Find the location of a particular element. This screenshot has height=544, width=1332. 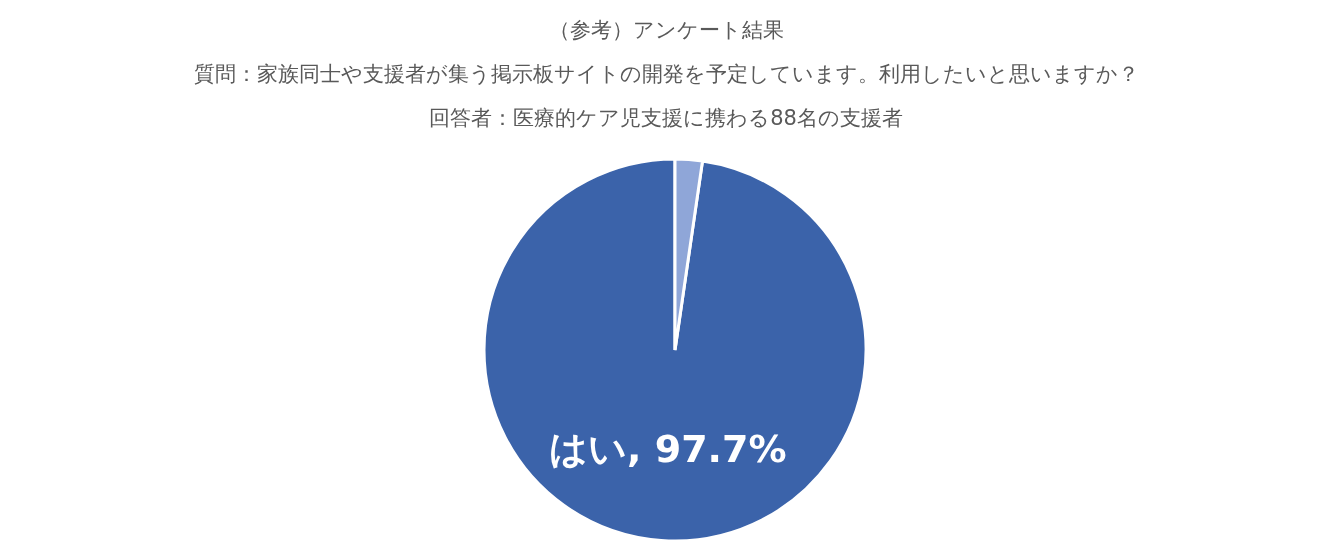

chart-title: （参考）アンケート結果 is located at coordinates (666, 30).